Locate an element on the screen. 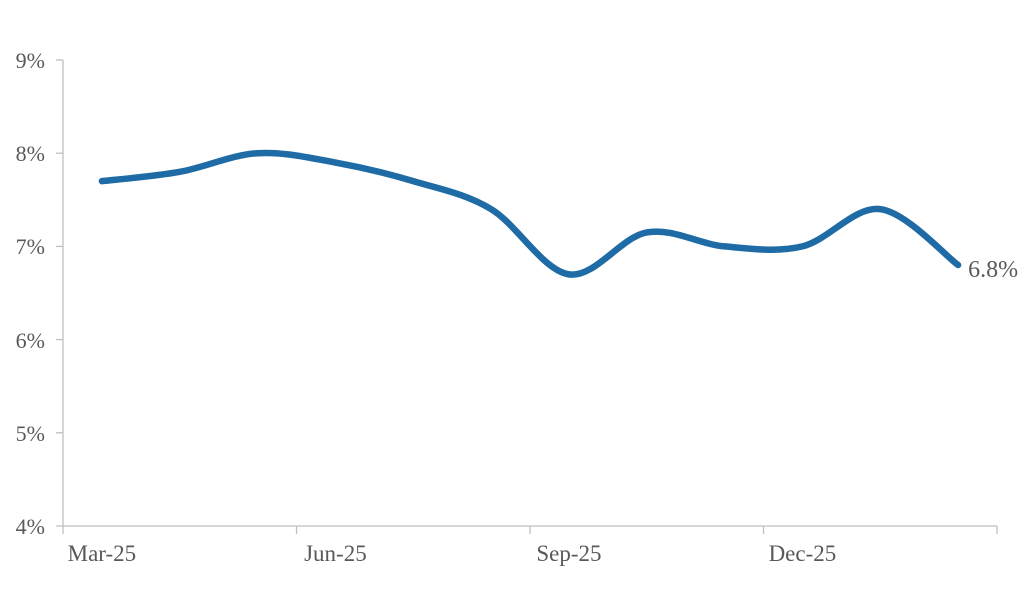  x-tick-label: Sep-25 is located at coordinates (569, 553).